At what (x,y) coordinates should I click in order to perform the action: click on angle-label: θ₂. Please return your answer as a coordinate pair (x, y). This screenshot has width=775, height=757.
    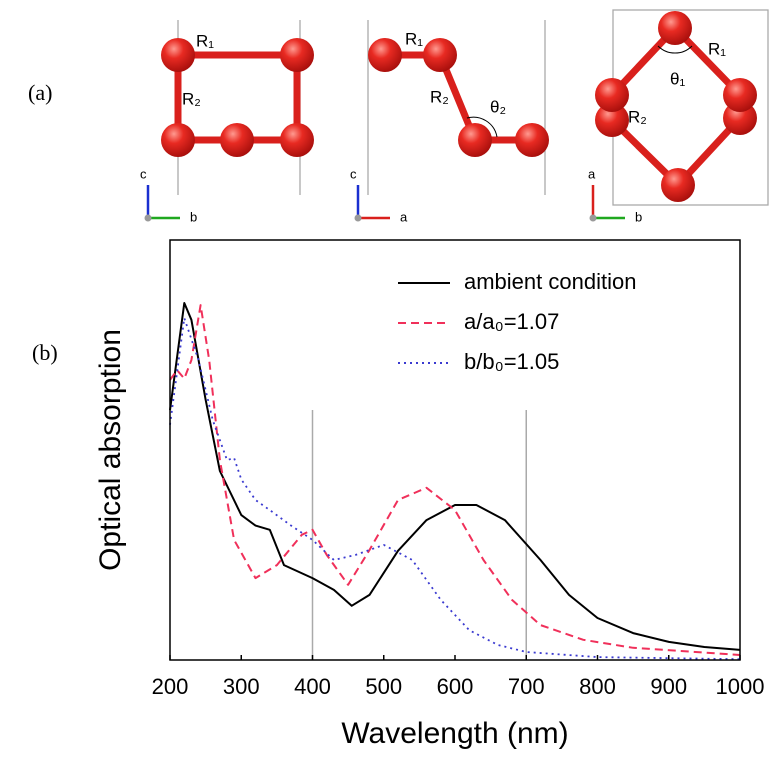
    Looking at the image, I should click on (498, 106).